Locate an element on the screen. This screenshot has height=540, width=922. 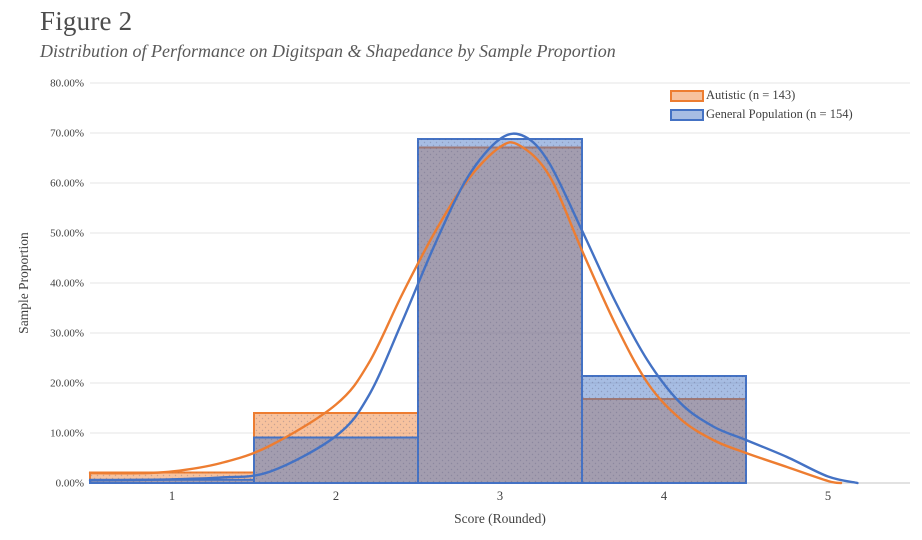
y-tick-label: 20.00% is located at coordinates (67, 384).